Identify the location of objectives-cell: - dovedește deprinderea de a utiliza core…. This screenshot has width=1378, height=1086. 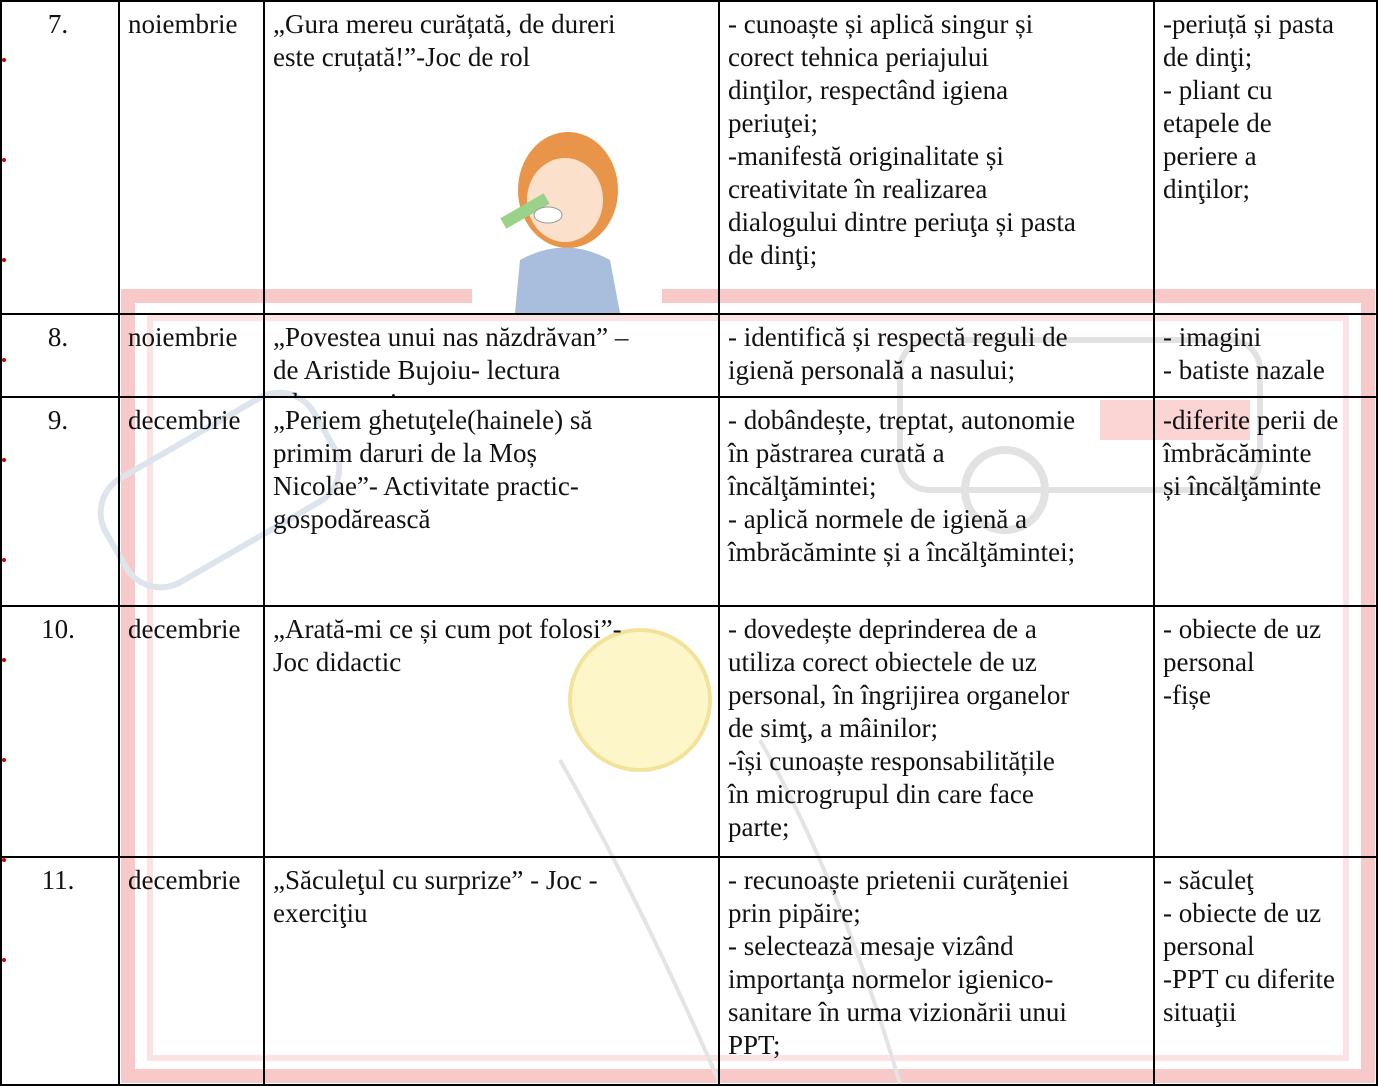
(936, 731).